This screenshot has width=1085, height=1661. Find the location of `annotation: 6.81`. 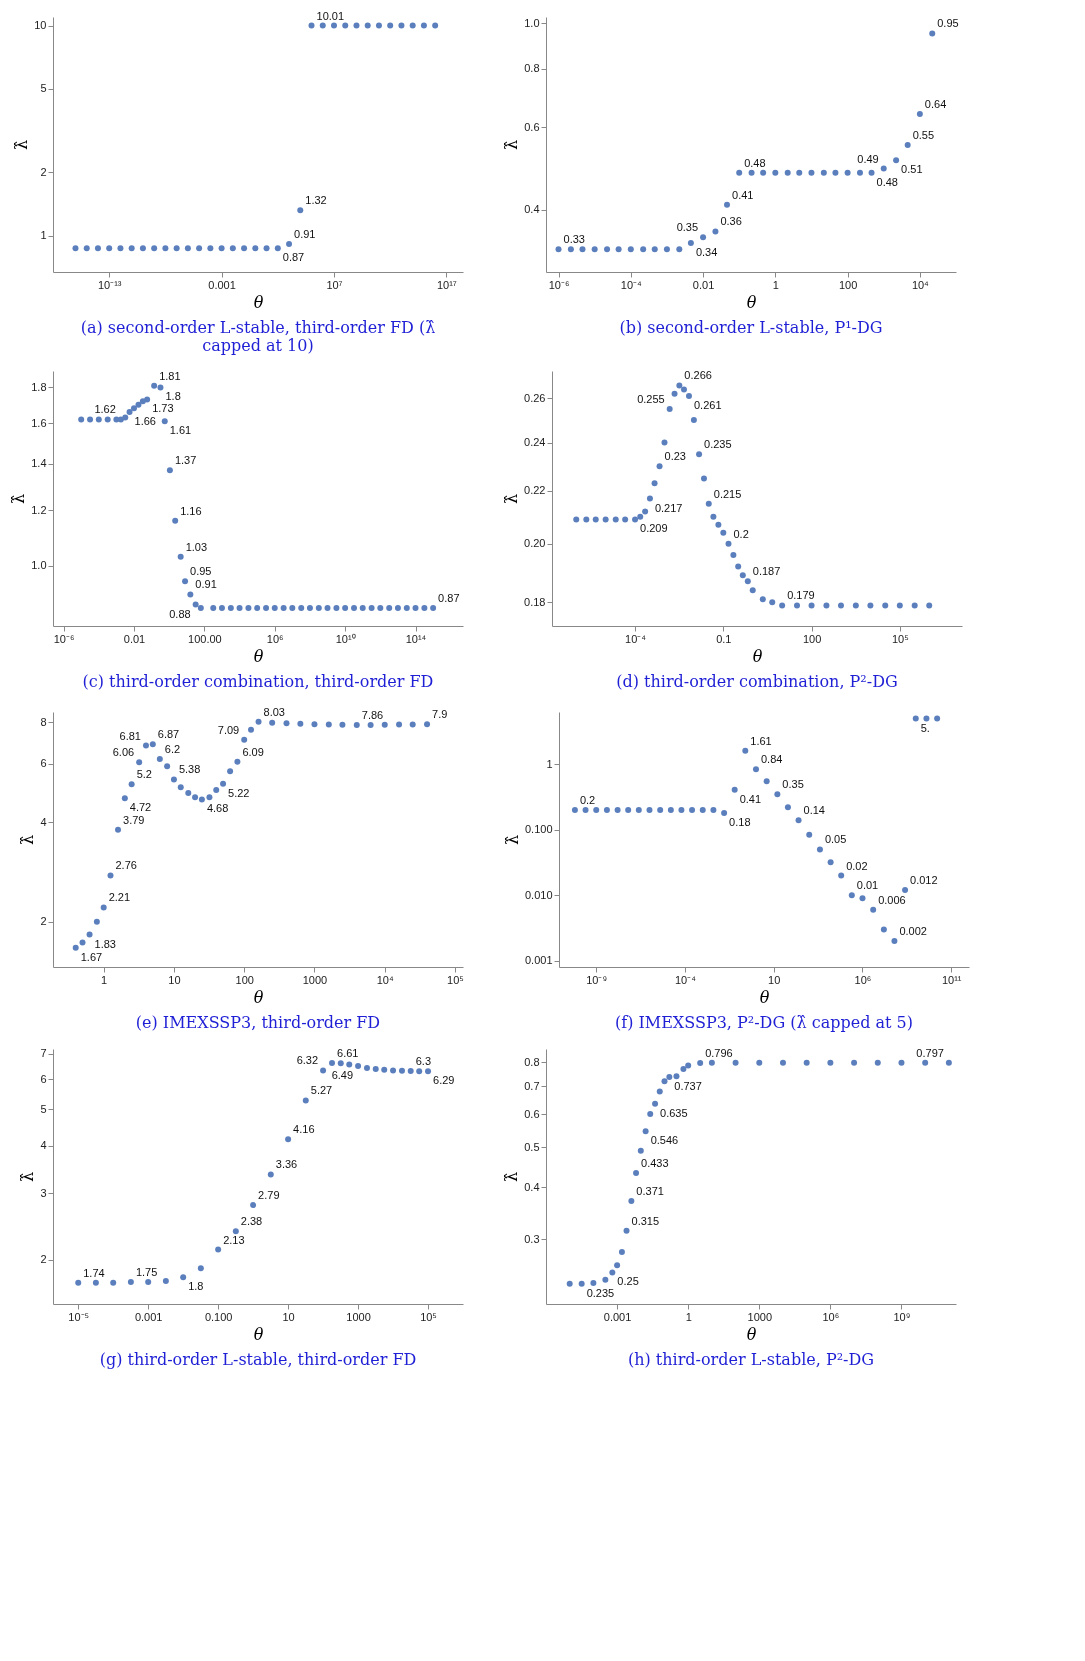

annotation: 6.81 is located at coordinates (130, 735).